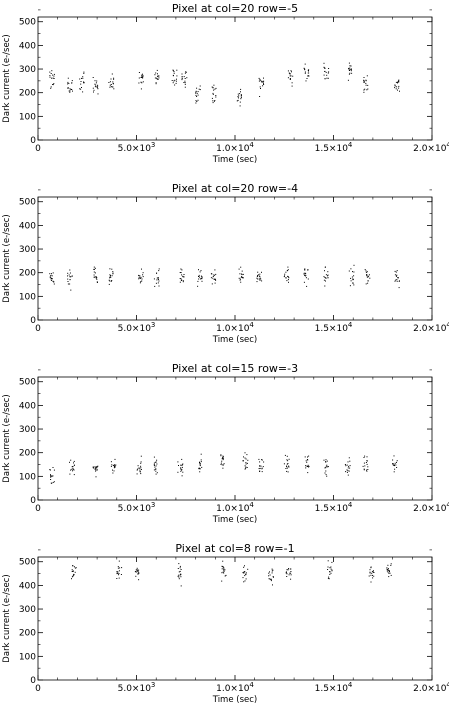  What do you see at coordinates (153, 685) in the screenshot?
I see `x-tick-exponent: 3` at bounding box center [153, 685].